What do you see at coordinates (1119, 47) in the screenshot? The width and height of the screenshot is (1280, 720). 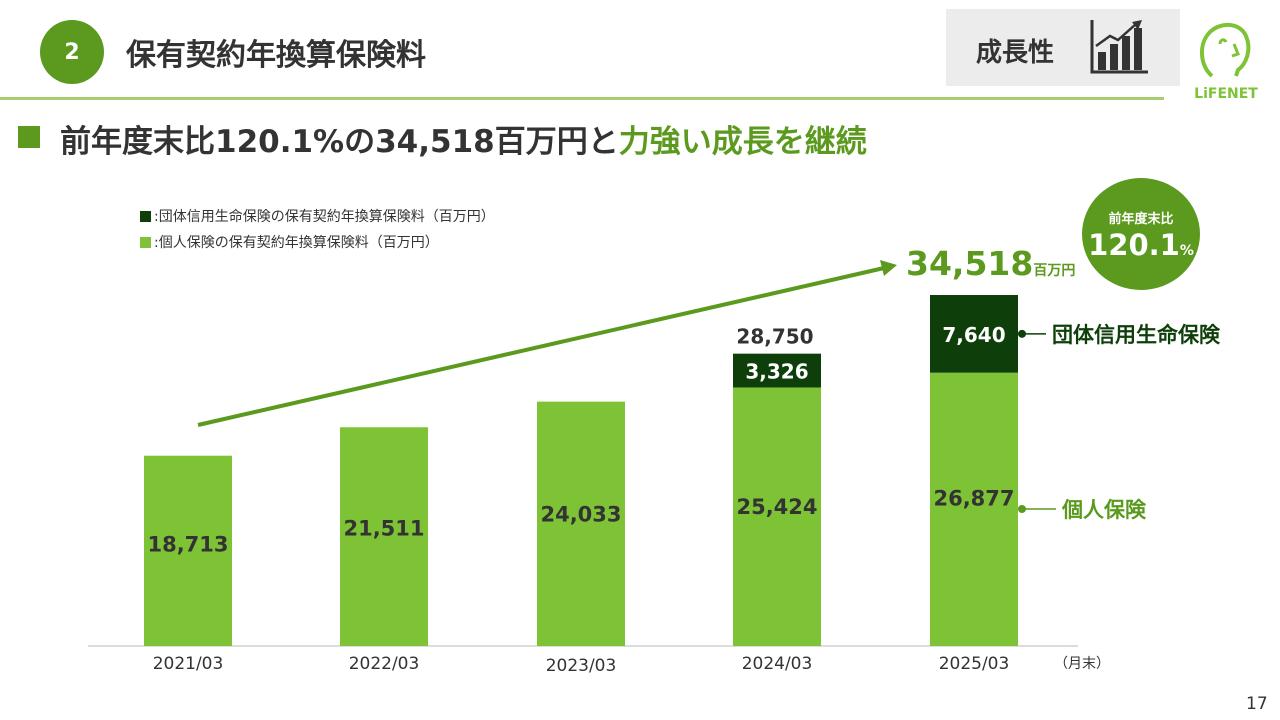 I see `growth-chart-icon` at bounding box center [1119, 47].